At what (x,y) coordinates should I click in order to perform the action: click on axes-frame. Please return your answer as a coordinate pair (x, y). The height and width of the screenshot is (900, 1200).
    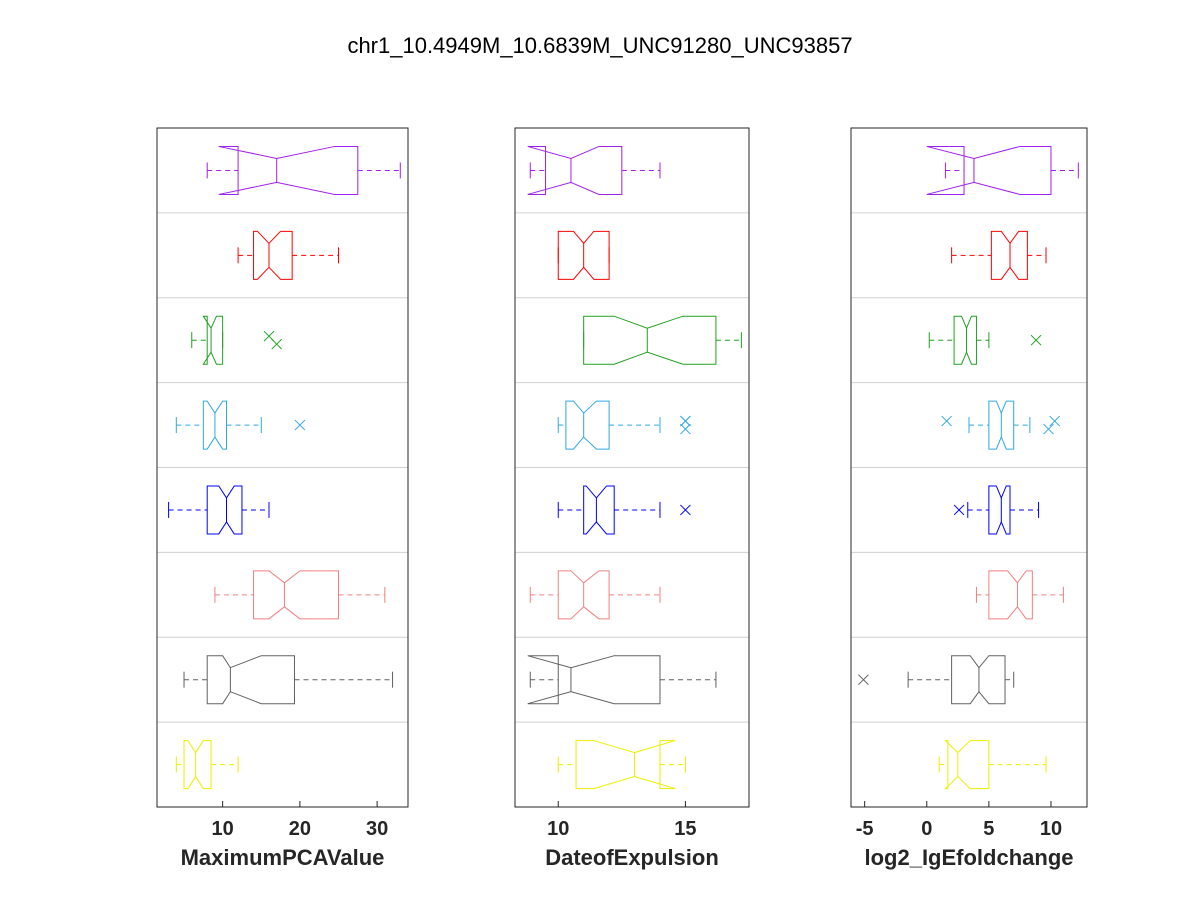
    Looking at the image, I should click on (632, 467).